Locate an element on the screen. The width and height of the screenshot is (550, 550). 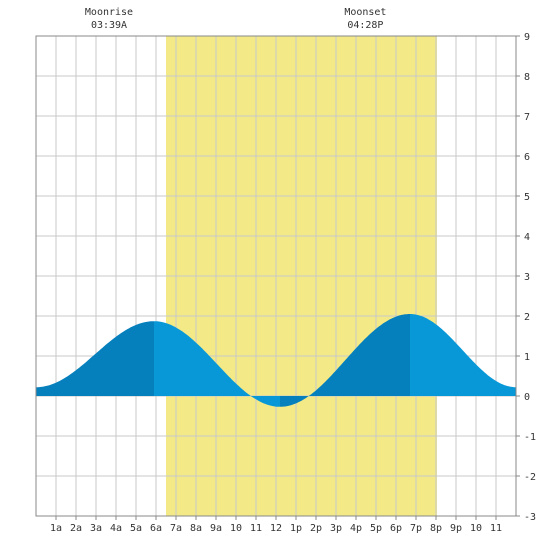
moon-event-label: Moonset is located at coordinates (365, 12).